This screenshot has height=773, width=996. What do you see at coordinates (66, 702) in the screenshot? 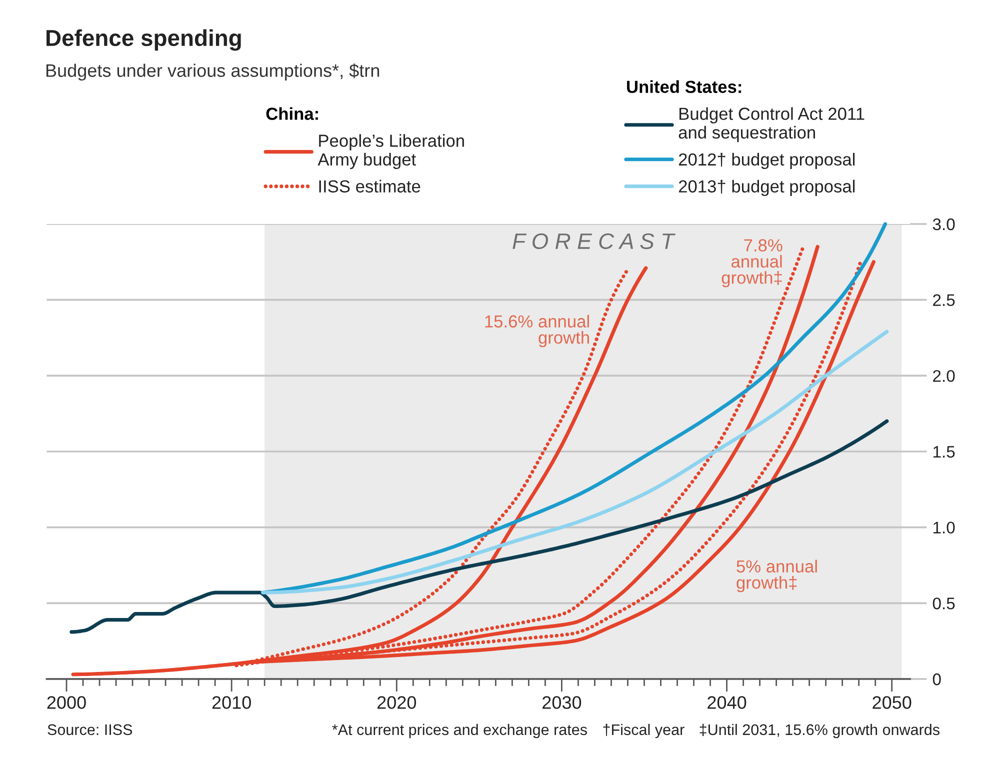
I see `x-tick-label: 2000` at bounding box center [66, 702].